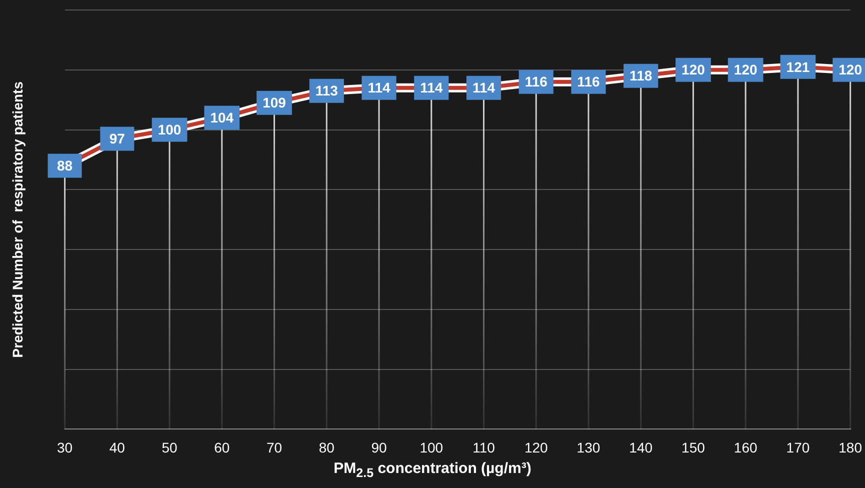 Image resolution: width=865 pixels, height=488 pixels. Describe the element at coordinates (65, 447) in the screenshot. I see `x-tick-label: 30` at that location.